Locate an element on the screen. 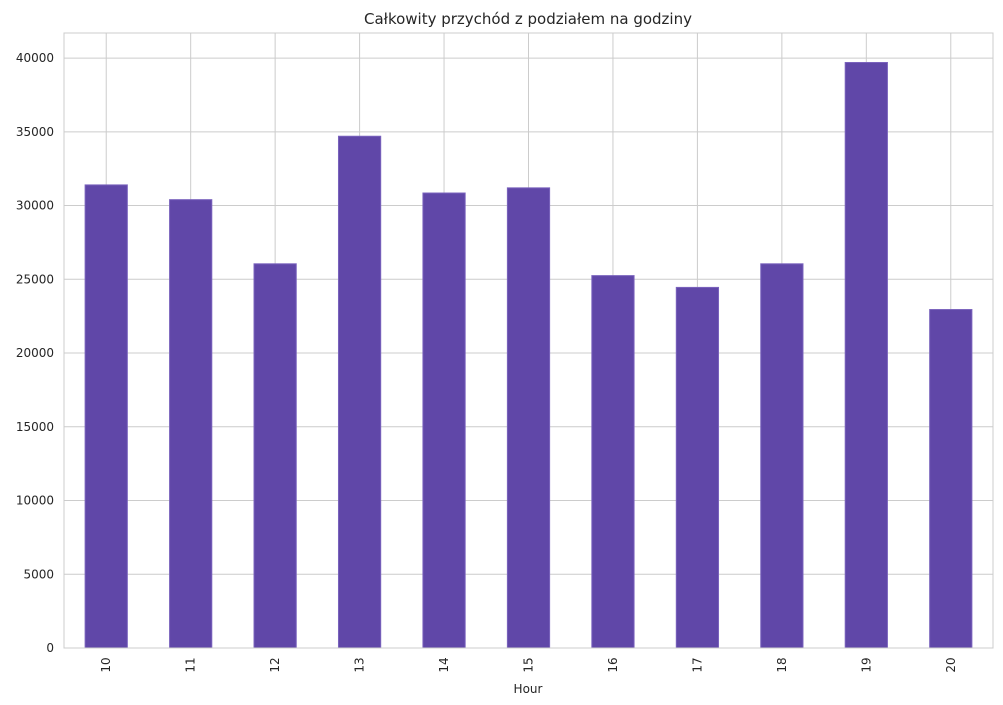 The image size is (1003, 705). x-axis-ticks: 10 11 12 13 14 15 16 17 18 19 20 is located at coordinates (528, 664).